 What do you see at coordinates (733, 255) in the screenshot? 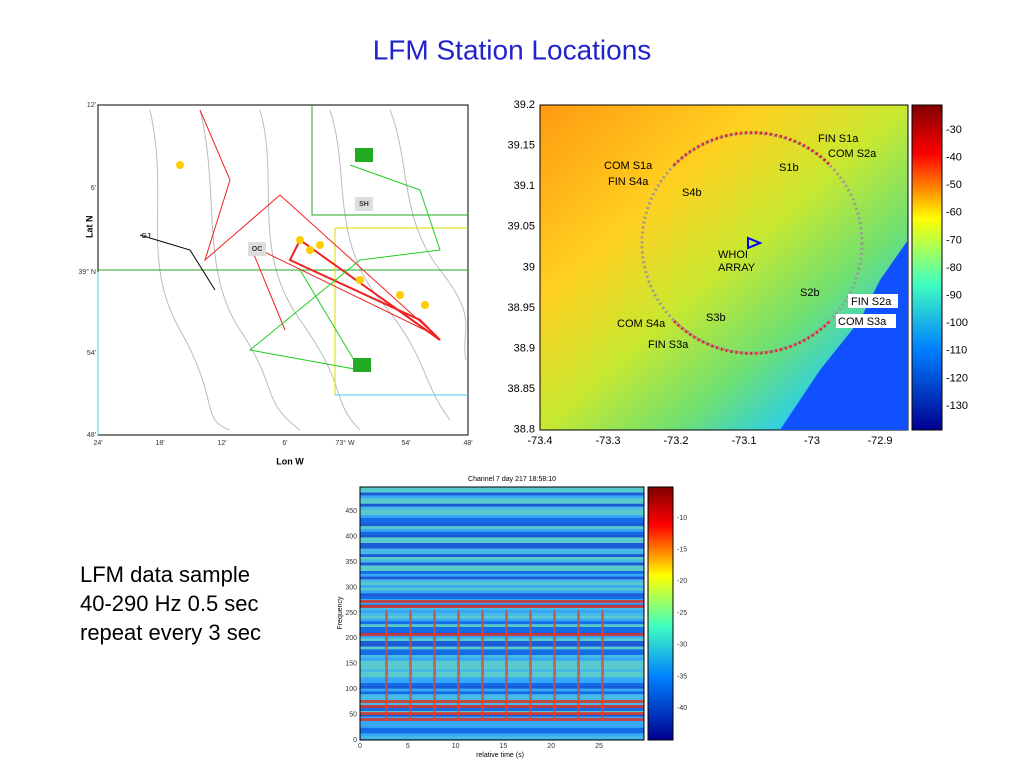
I see `station-label: WHOI` at bounding box center [733, 255].